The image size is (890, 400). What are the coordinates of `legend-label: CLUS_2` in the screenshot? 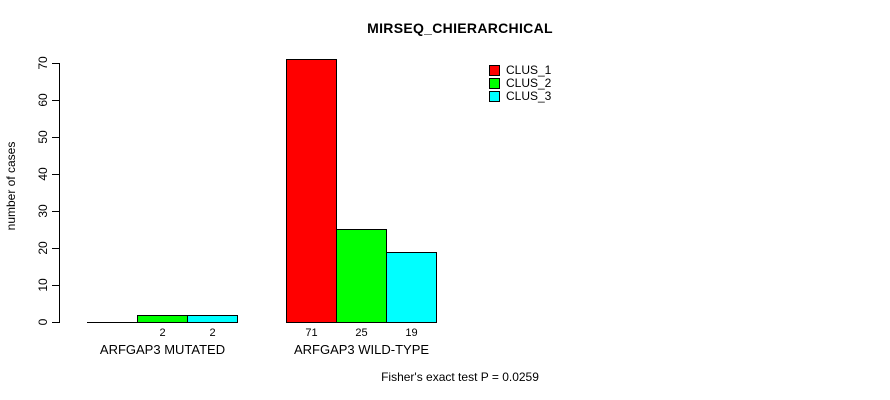 It's located at (529, 83).